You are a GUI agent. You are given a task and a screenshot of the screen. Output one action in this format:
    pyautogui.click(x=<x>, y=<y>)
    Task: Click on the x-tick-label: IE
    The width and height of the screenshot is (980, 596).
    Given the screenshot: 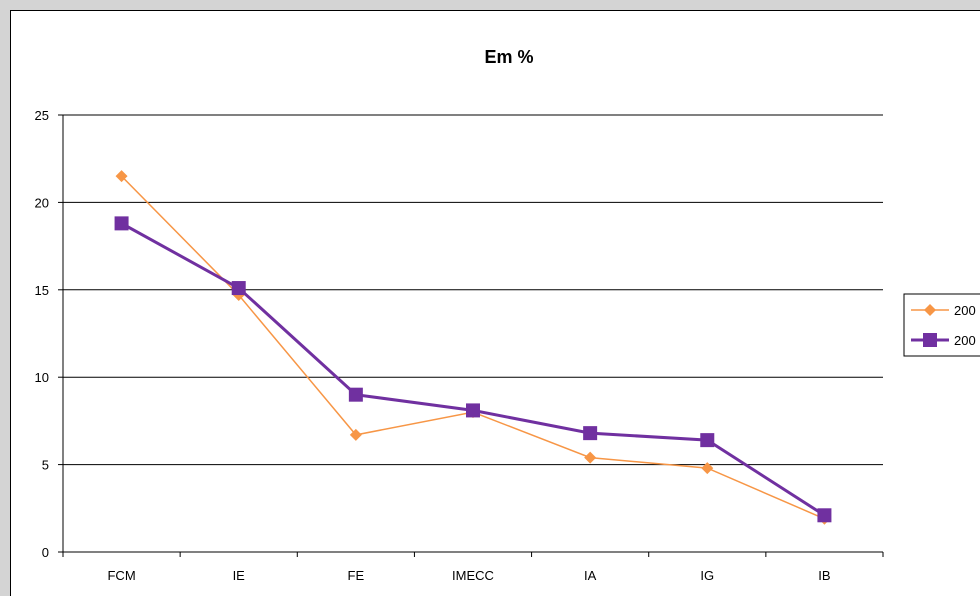 What is the action you would take?
    pyautogui.click(x=239, y=575)
    